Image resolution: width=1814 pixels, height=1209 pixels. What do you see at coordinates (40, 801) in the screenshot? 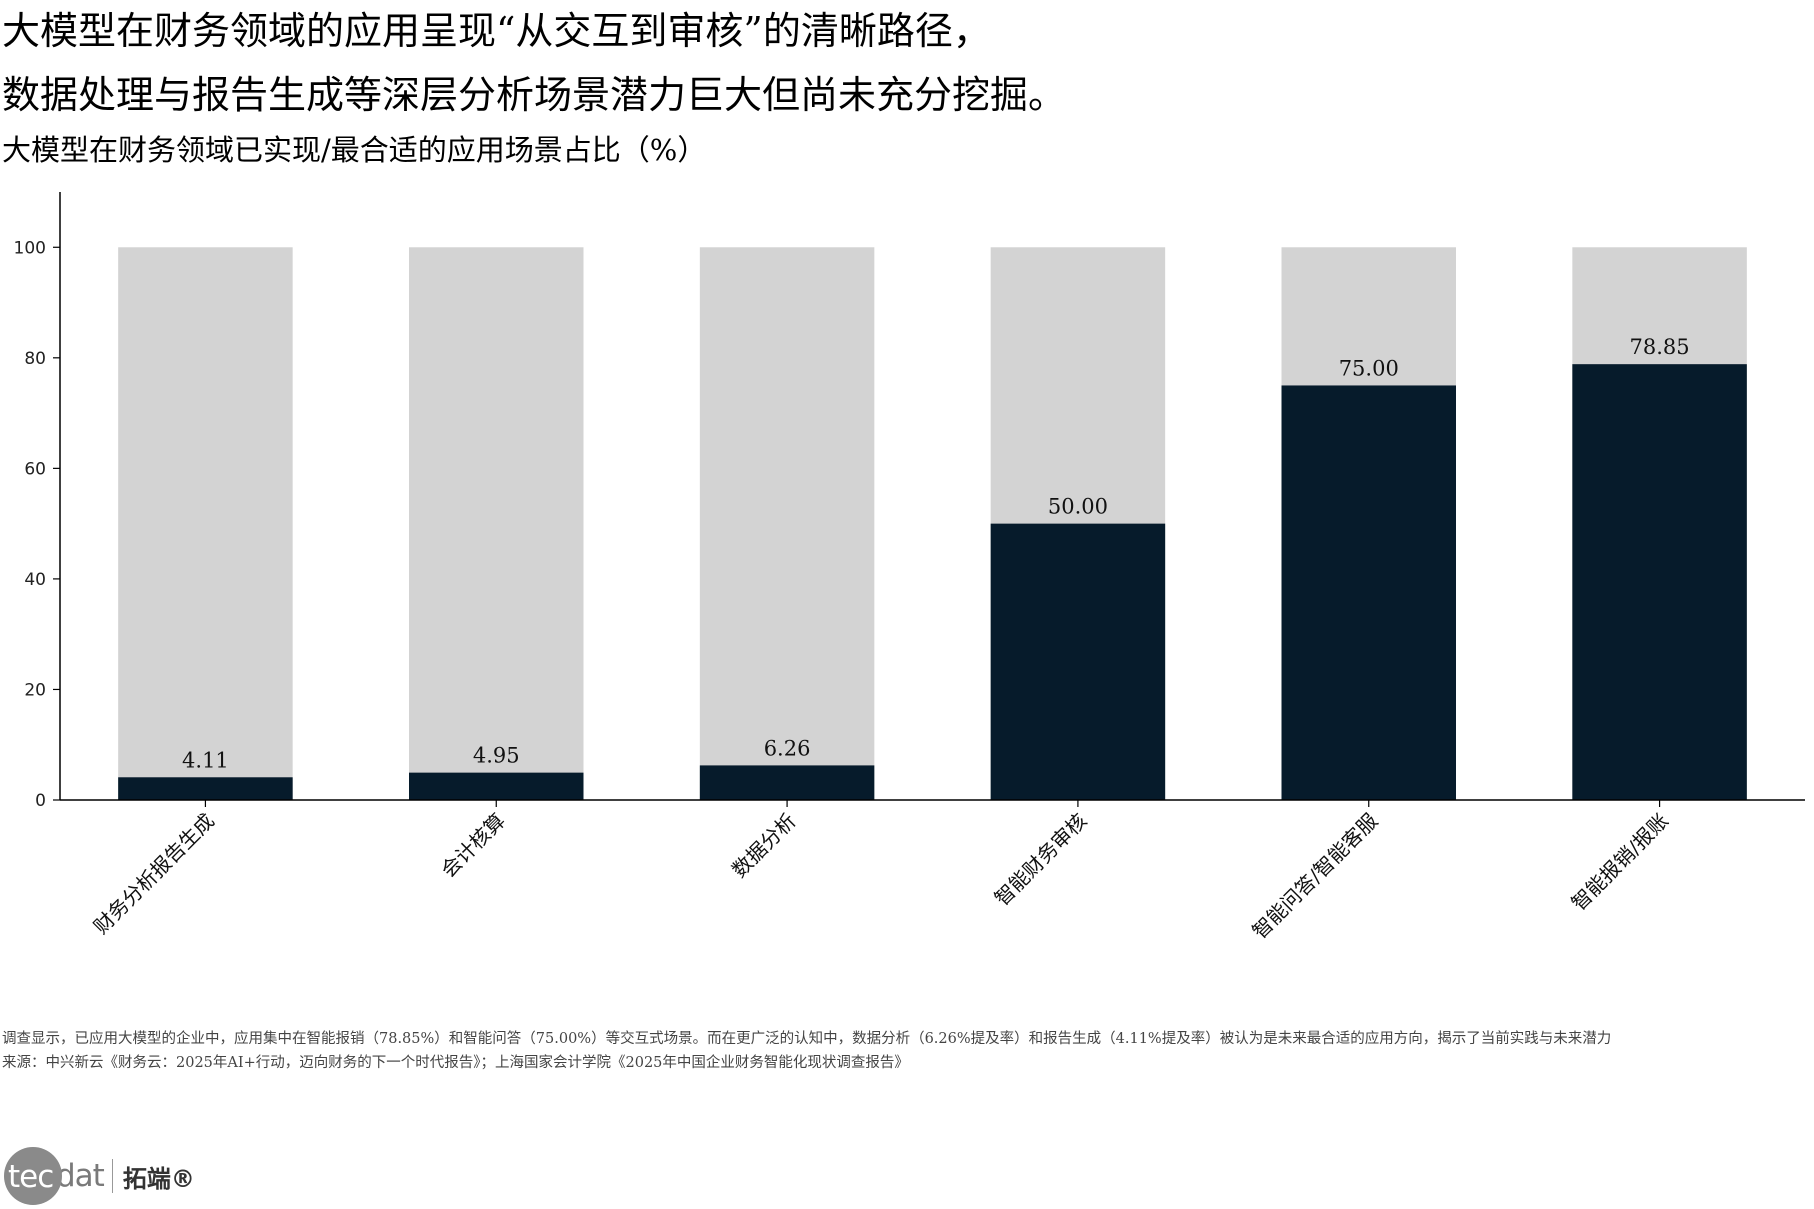
I see `y-tick-label: 0` at bounding box center [40, 801].